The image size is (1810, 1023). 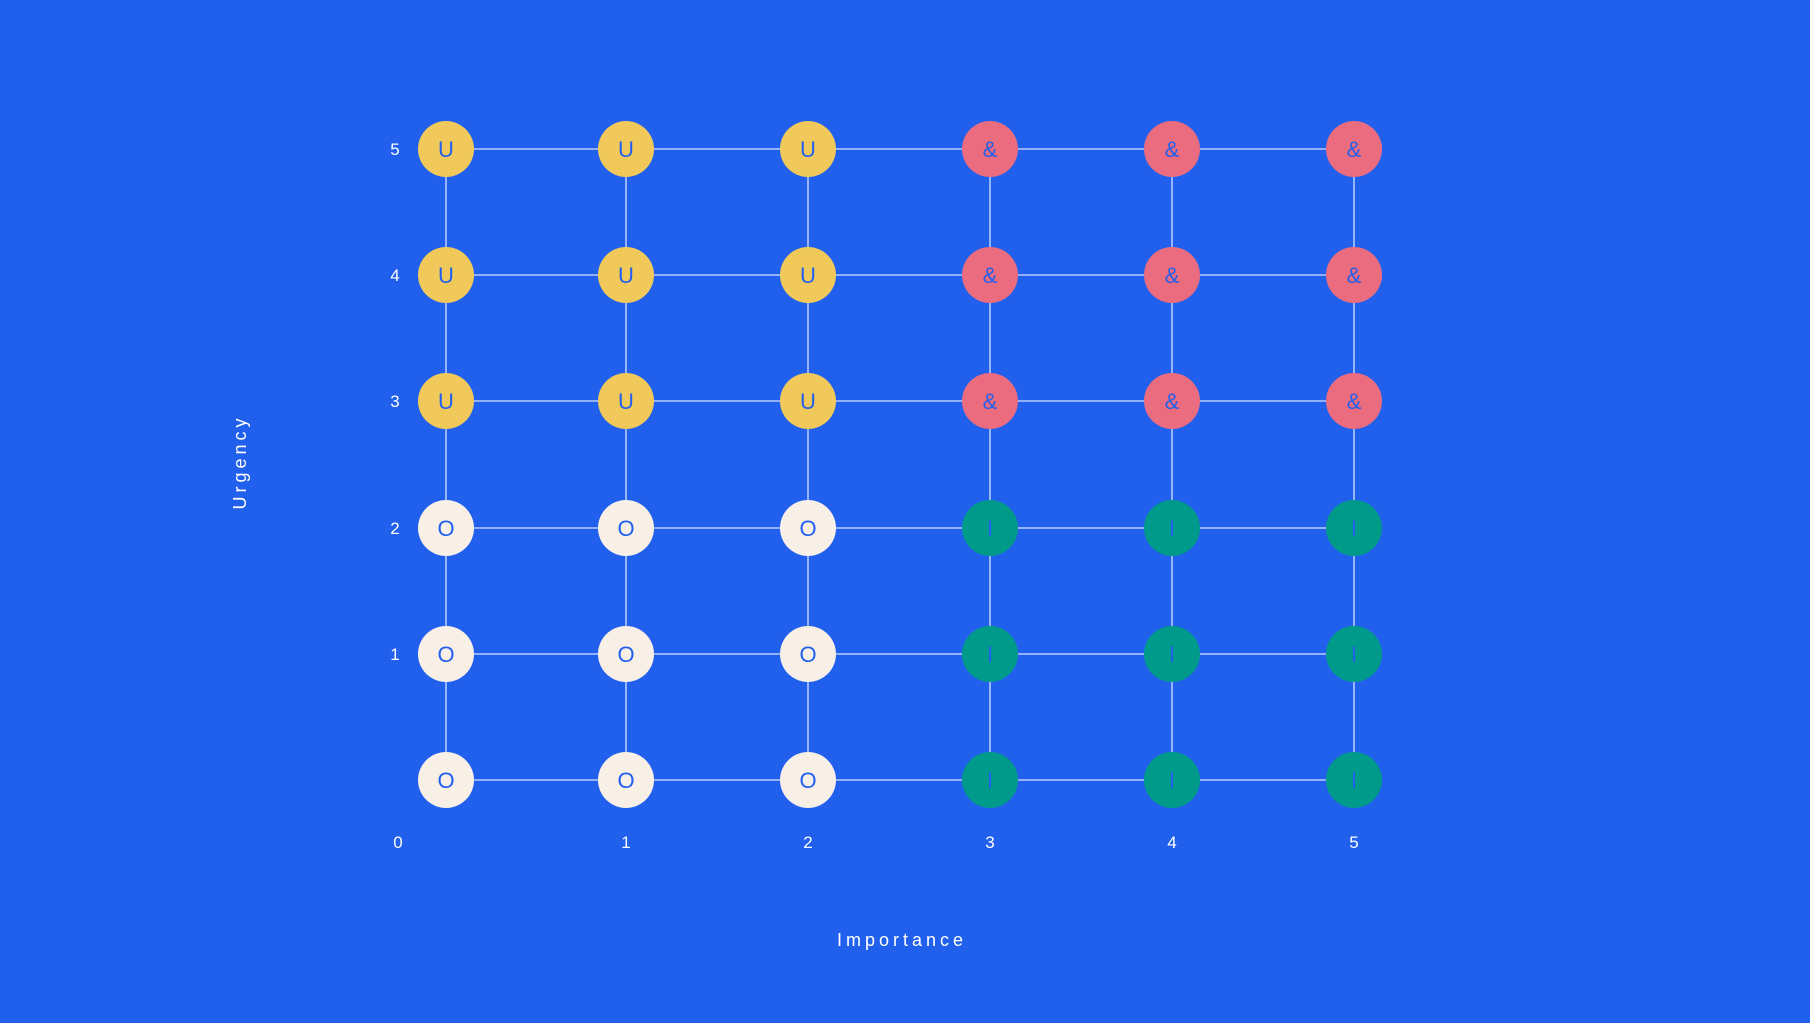 What do you see at coordinates (1353, 842) in the screenshot?
I see `x-tick-label: 5` at bounding box center [1353, 842].